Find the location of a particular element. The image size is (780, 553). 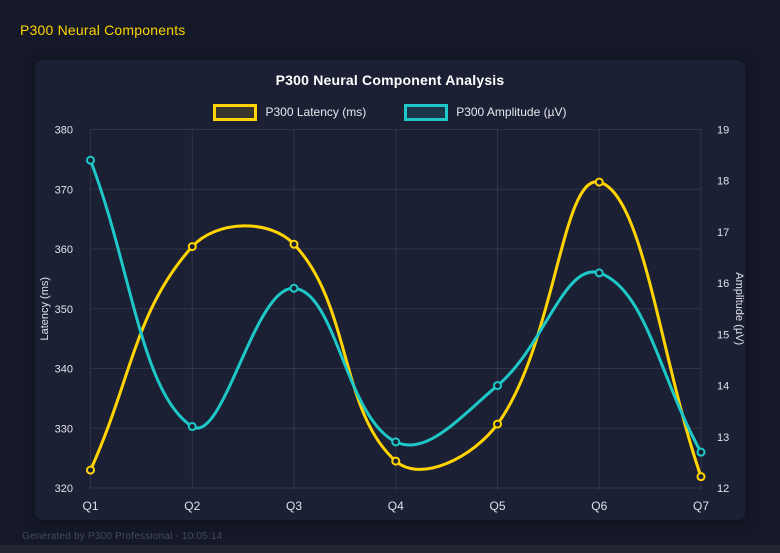

x-axis-tick: Q7 is located at coordinates (701, 506).